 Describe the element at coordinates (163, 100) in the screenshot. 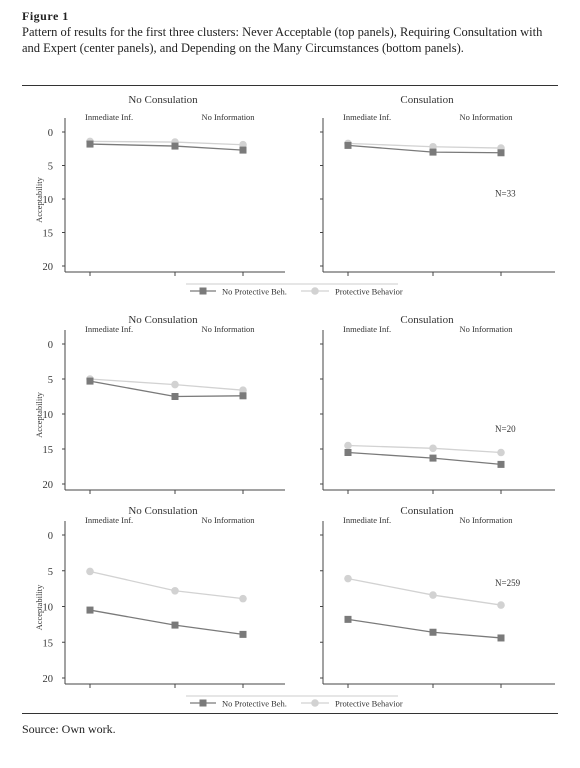

I see `top-left-title: No Consulation` at that location.